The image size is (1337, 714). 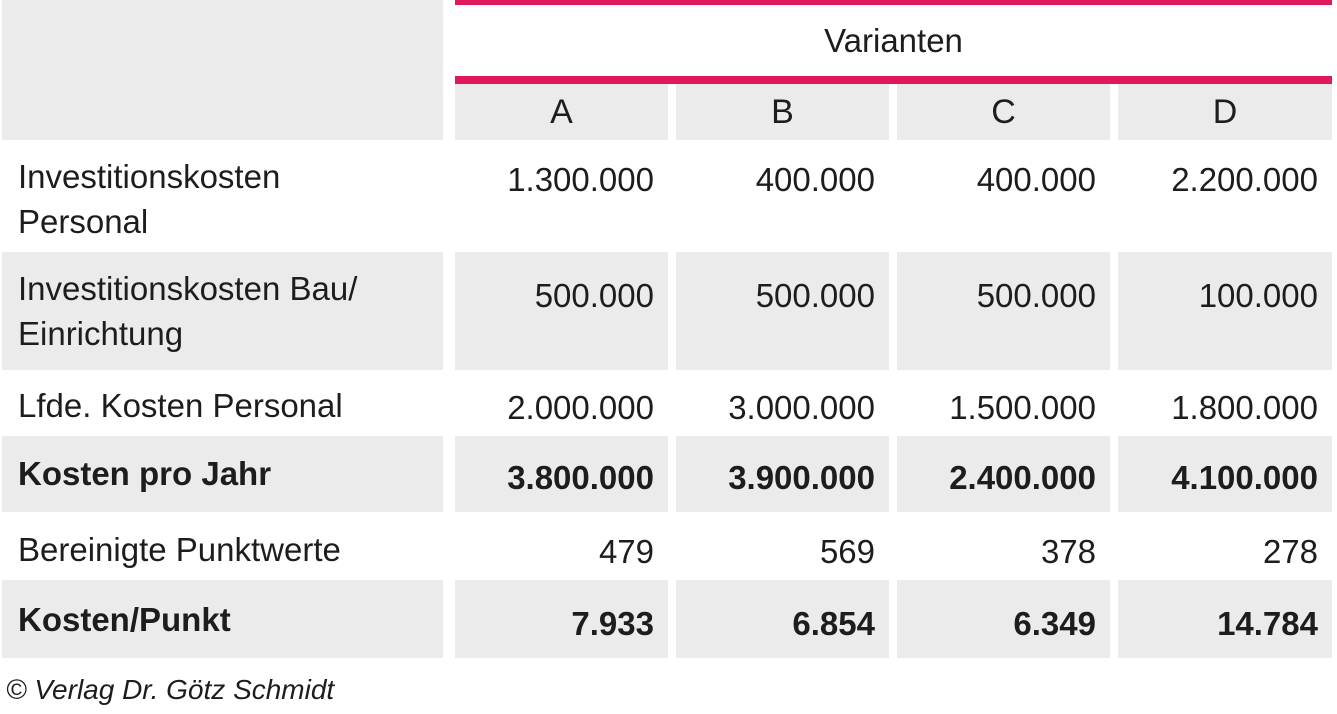 I want to click on value-cell-b: 569, so click(x=847, y=552).